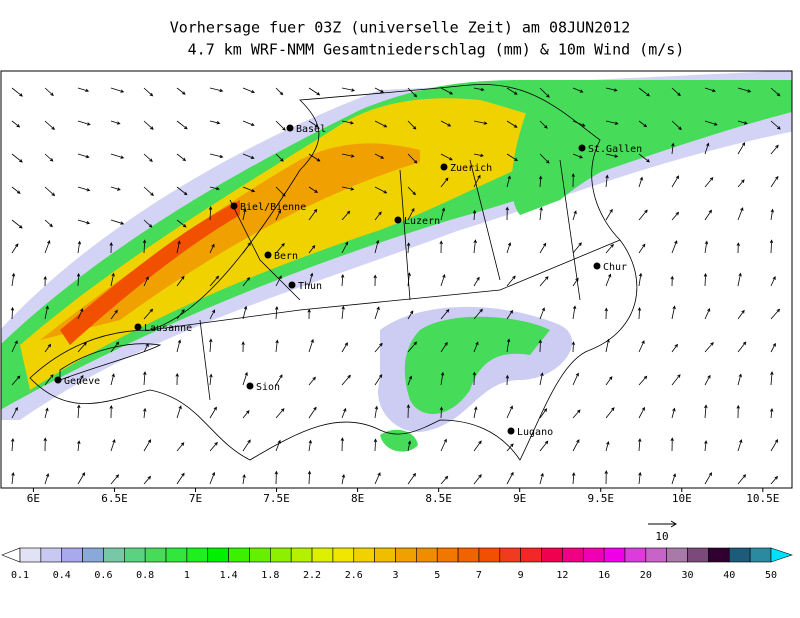  Describe the element at coordinates (270, 575) in the screenshot. I see `colorbar-label: 1.8` at that location.